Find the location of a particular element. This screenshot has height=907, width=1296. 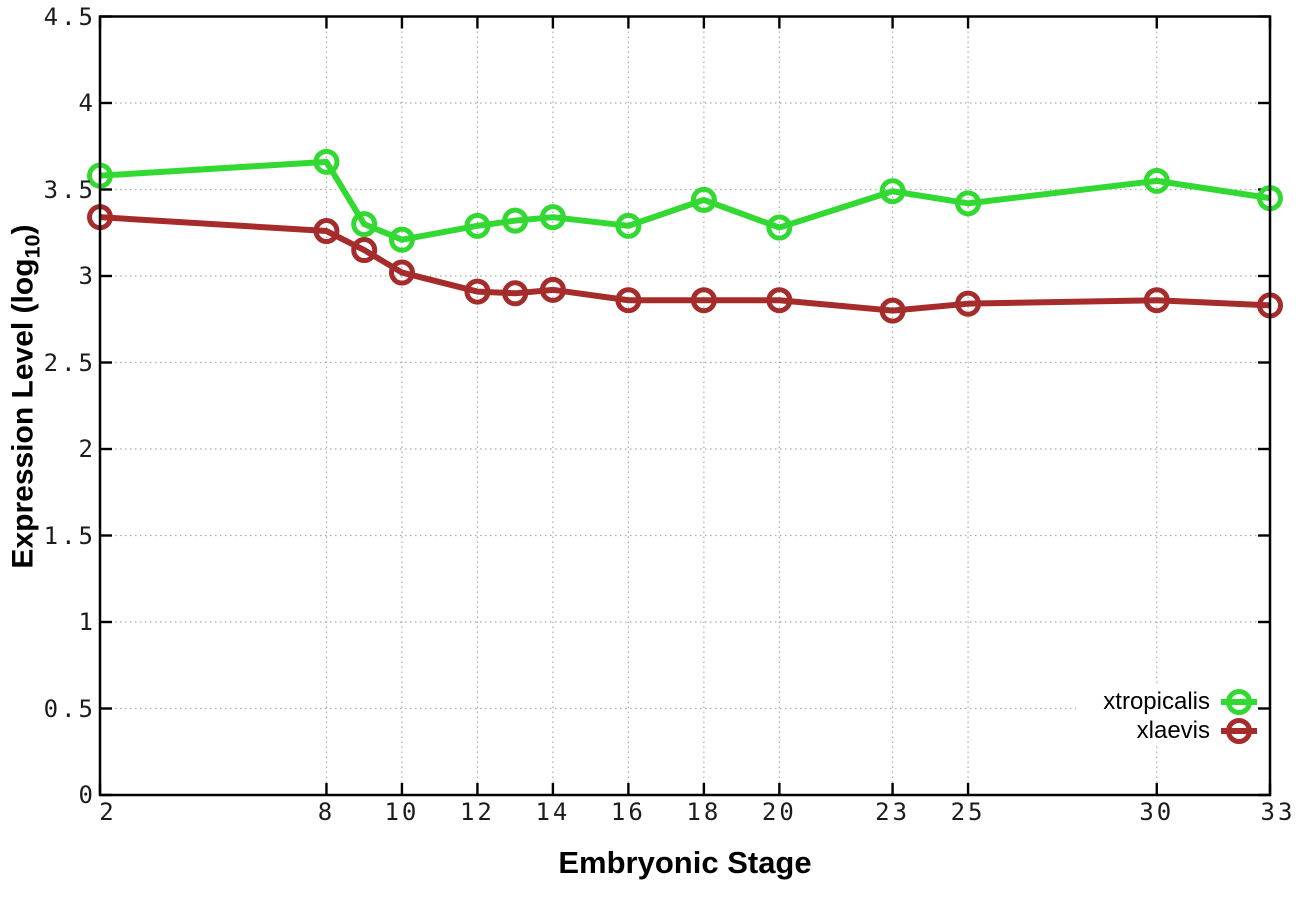

x-tick-label-18: 18 is located at coordinates (704, 812).